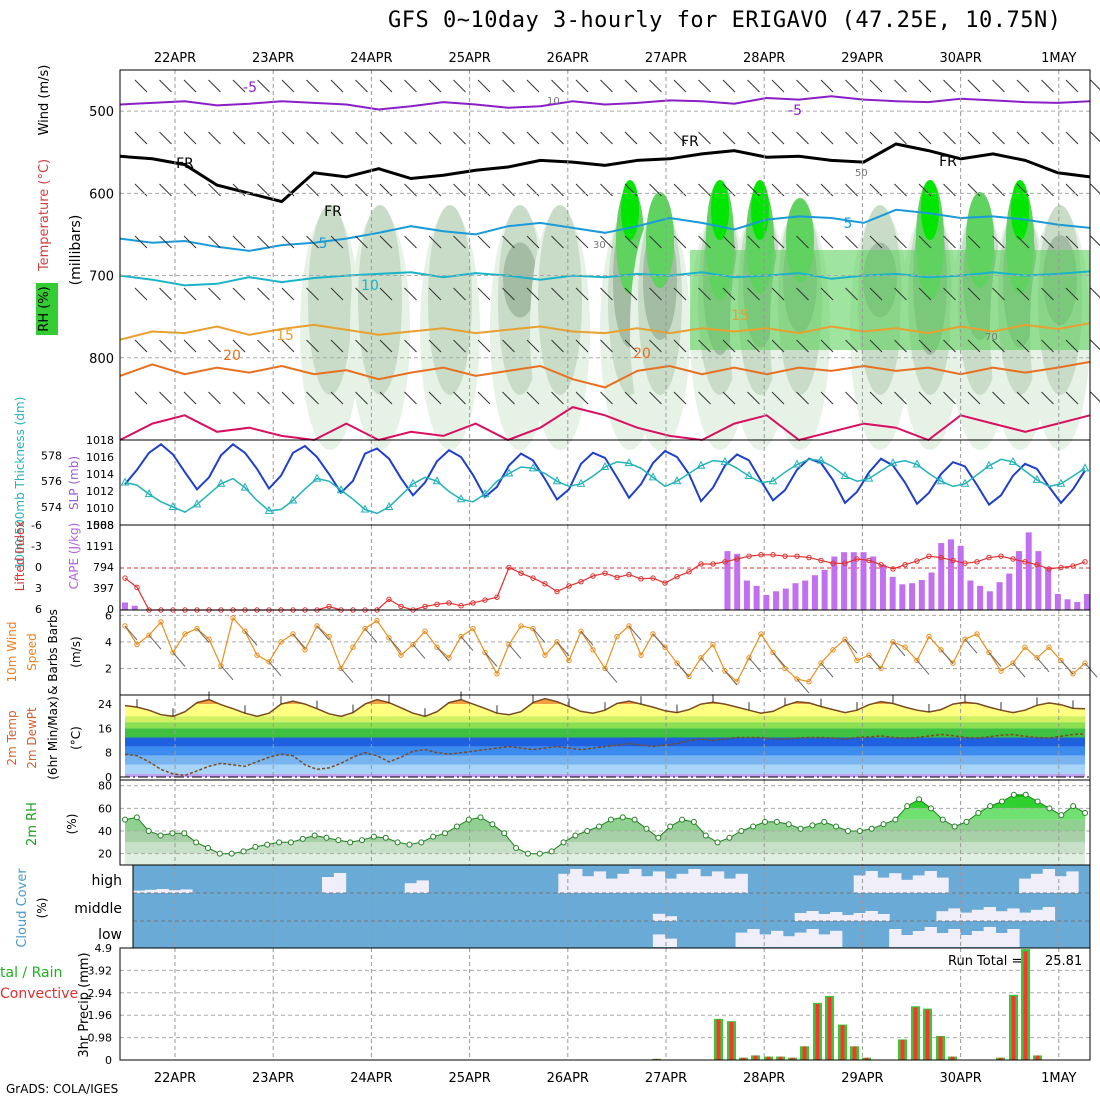 Image resolution: width=1100 pixels, height=1100 pixels. Describe the element at coordinates (100, 525) in the screenshot. I see `cape-tick-label: 1588` at that location.